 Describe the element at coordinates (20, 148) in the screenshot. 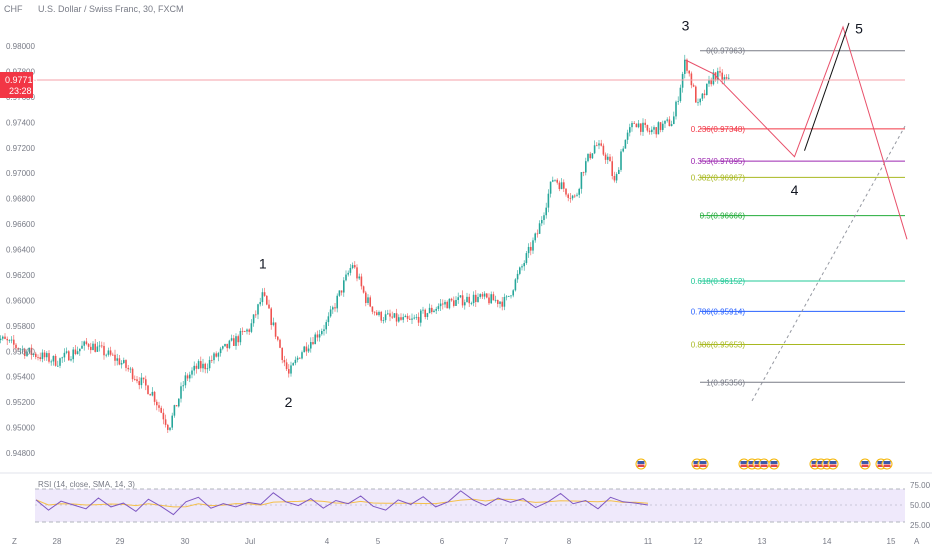

I see `price-axis-label: 0.97200` at that location.